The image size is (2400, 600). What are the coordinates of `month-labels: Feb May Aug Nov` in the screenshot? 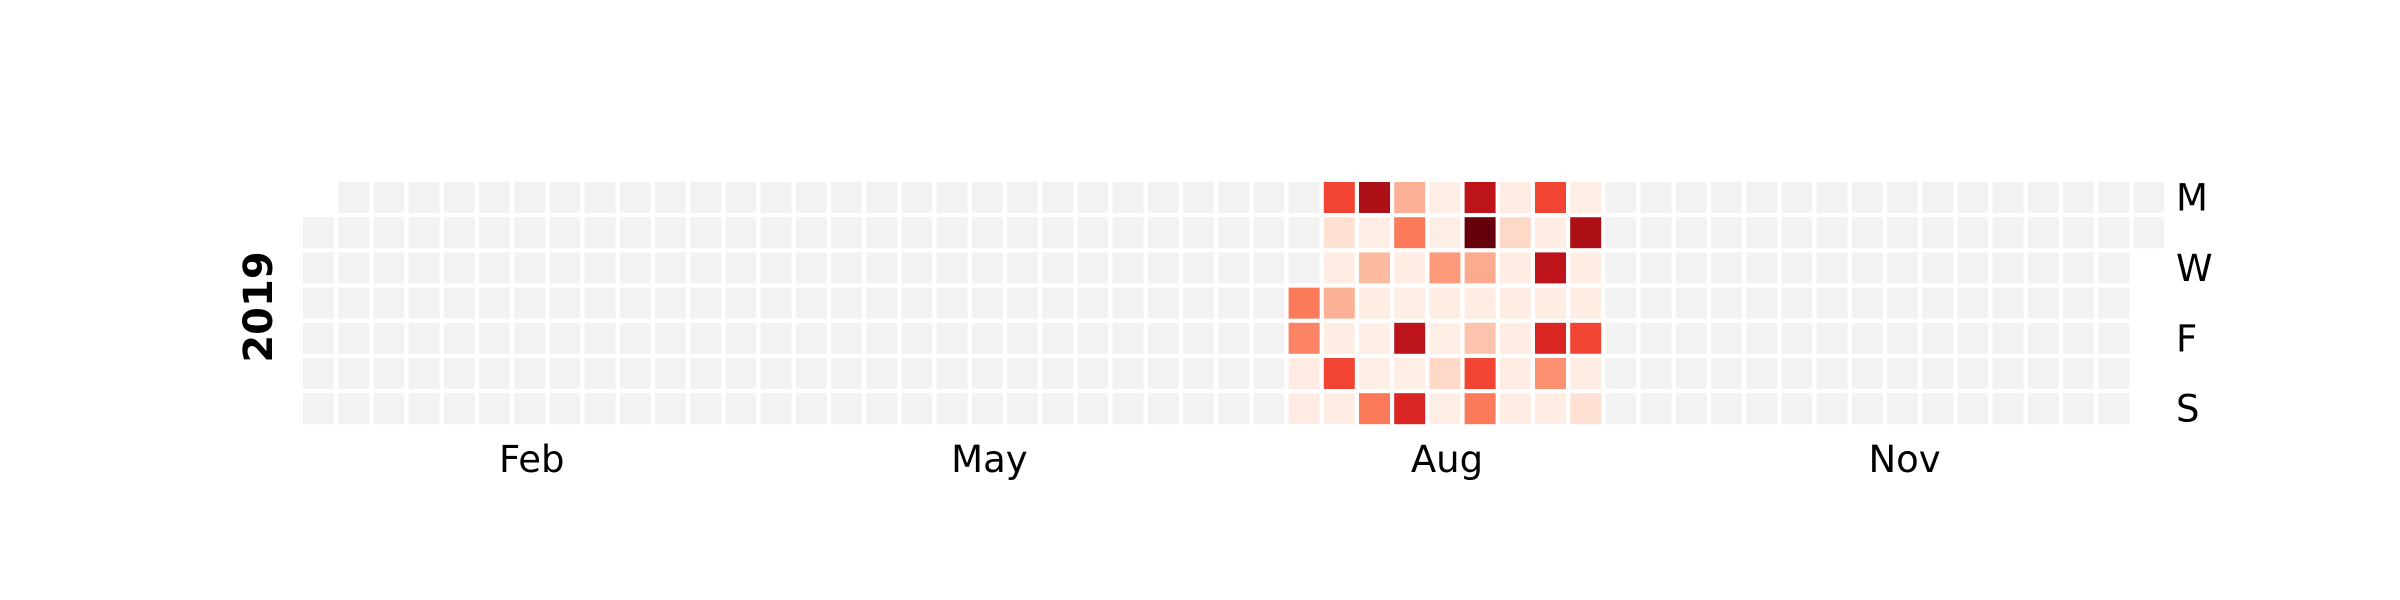 It's located at (1220, 459).